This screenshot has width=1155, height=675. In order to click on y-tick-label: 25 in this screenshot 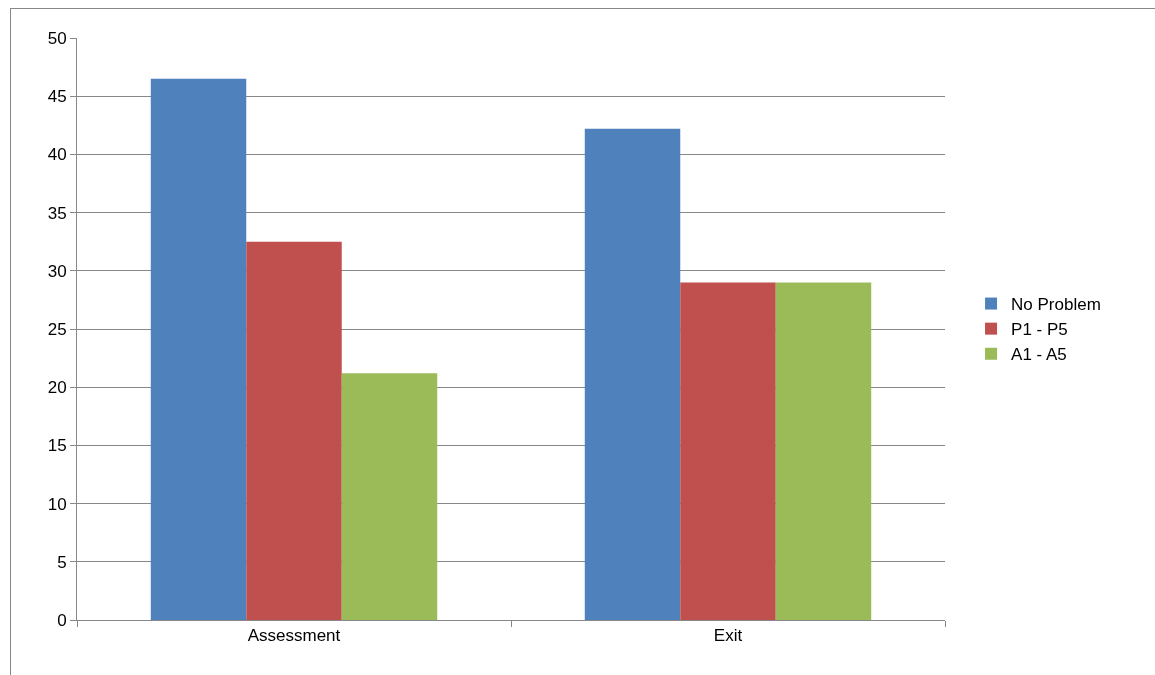, I will do `click(57, 329)`.